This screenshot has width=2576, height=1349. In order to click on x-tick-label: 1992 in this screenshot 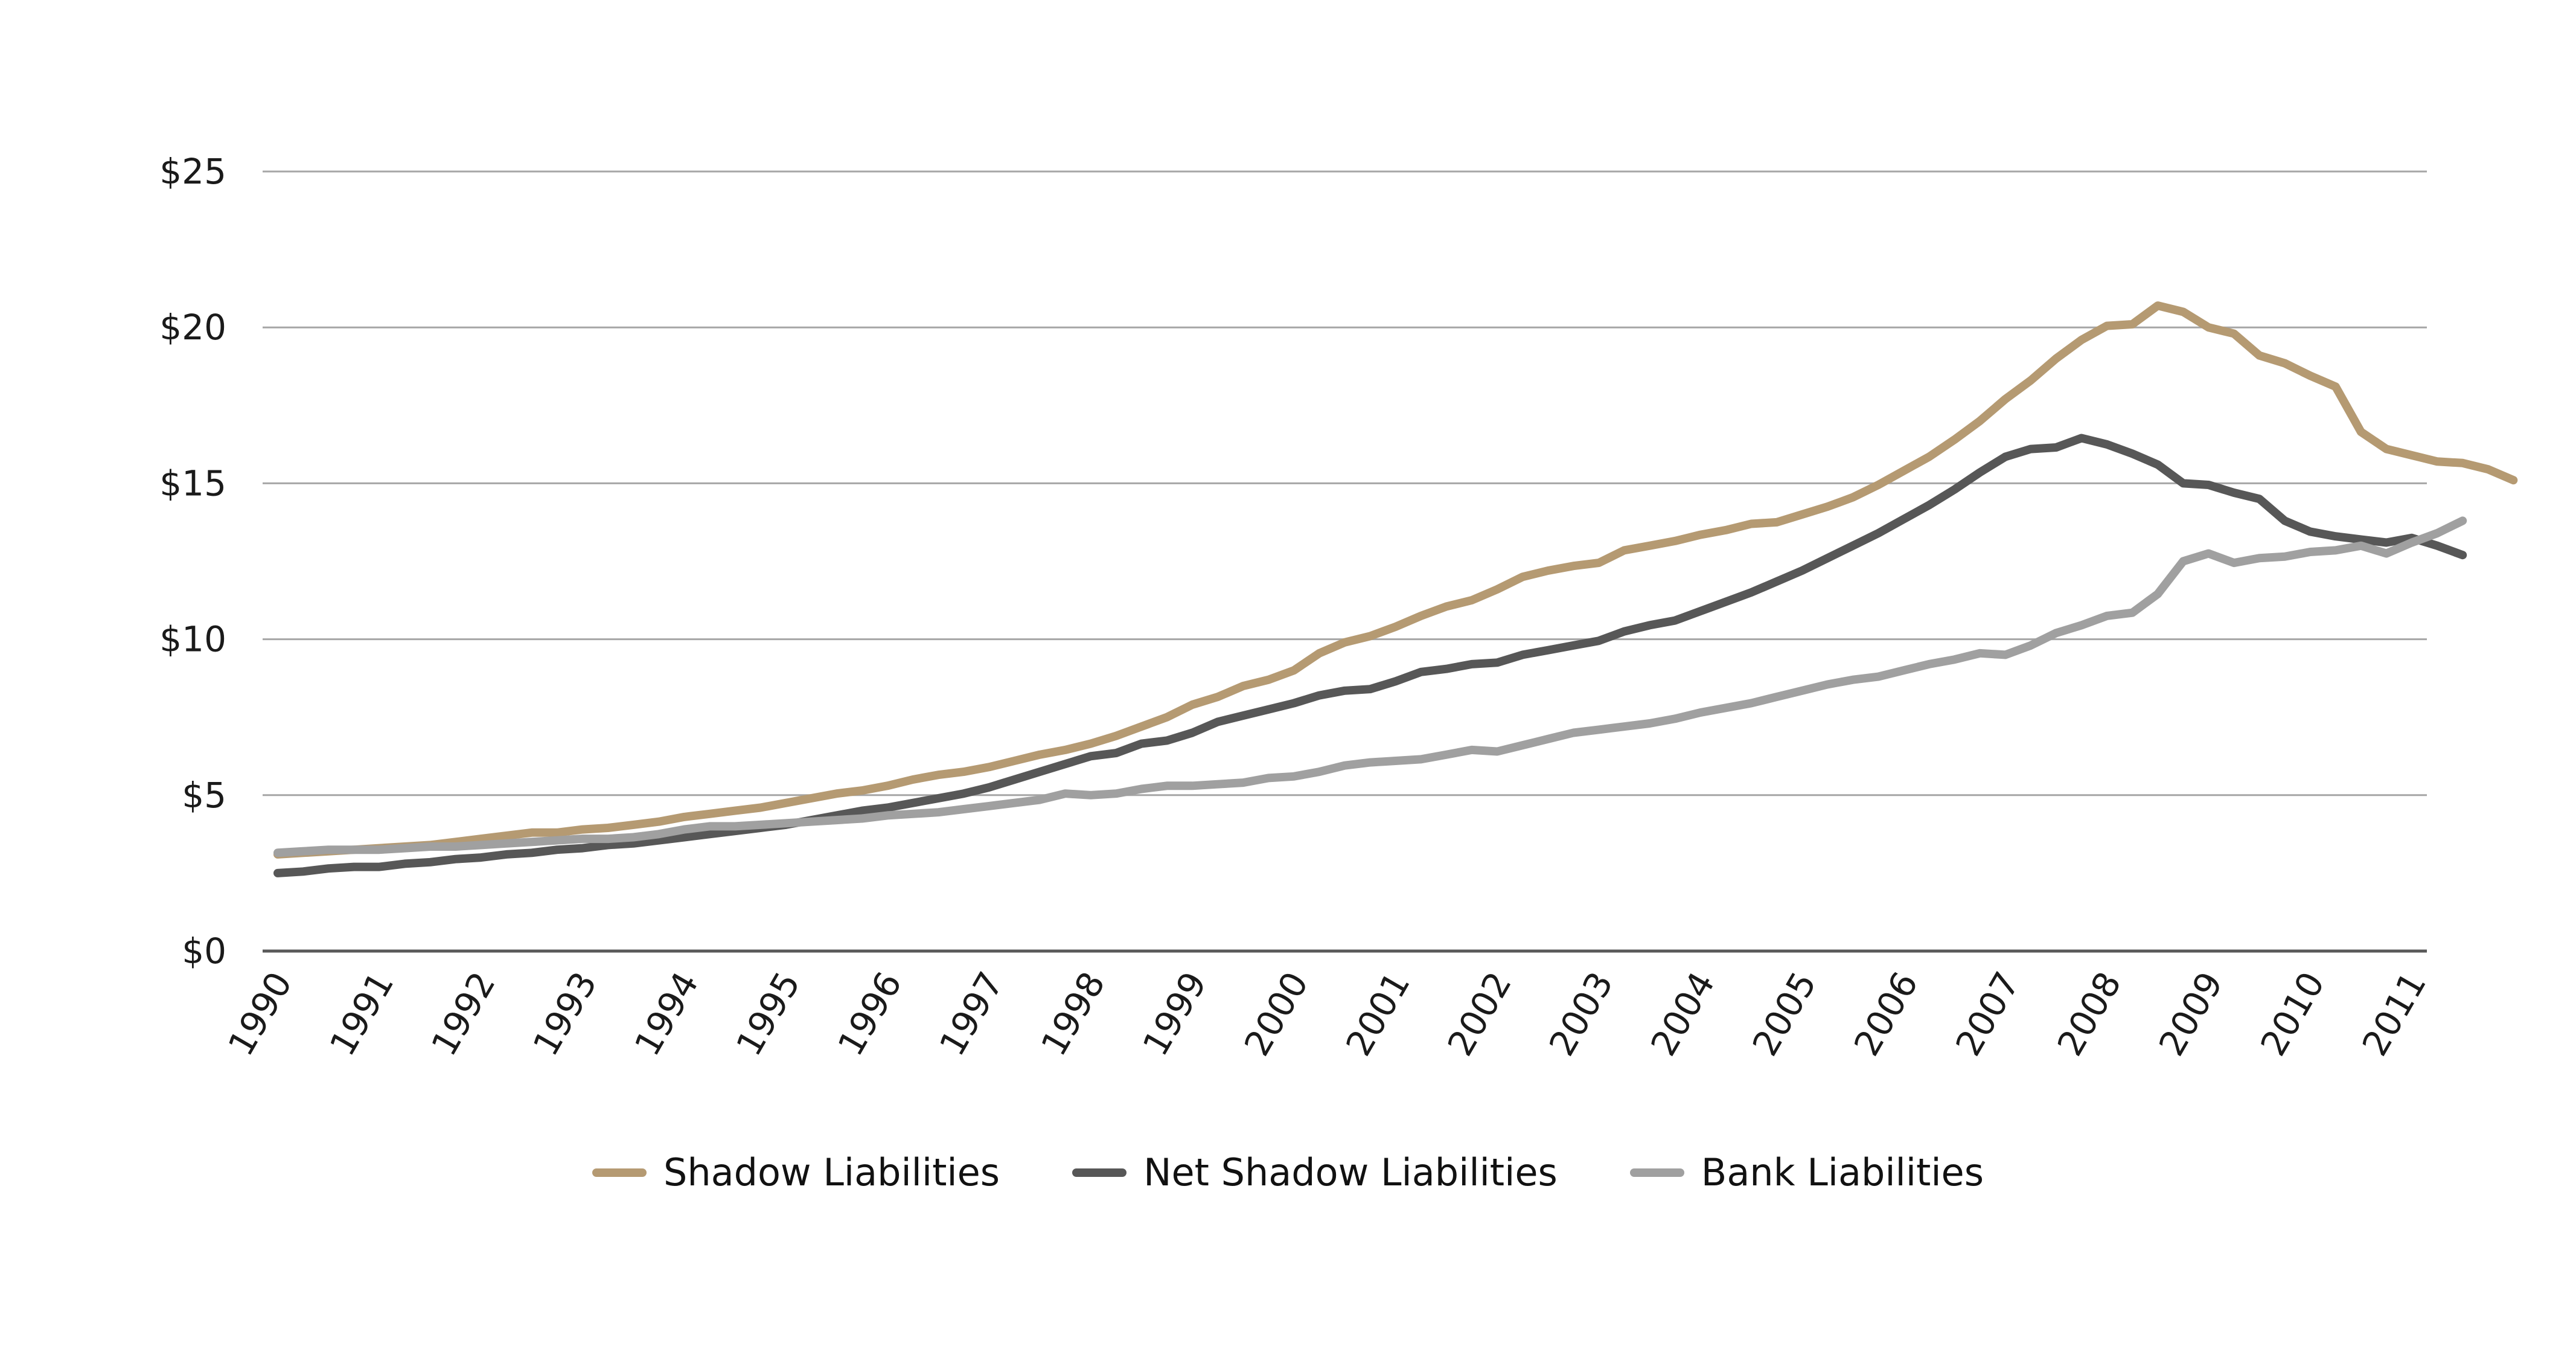, I will do `click(463, 1014)`.